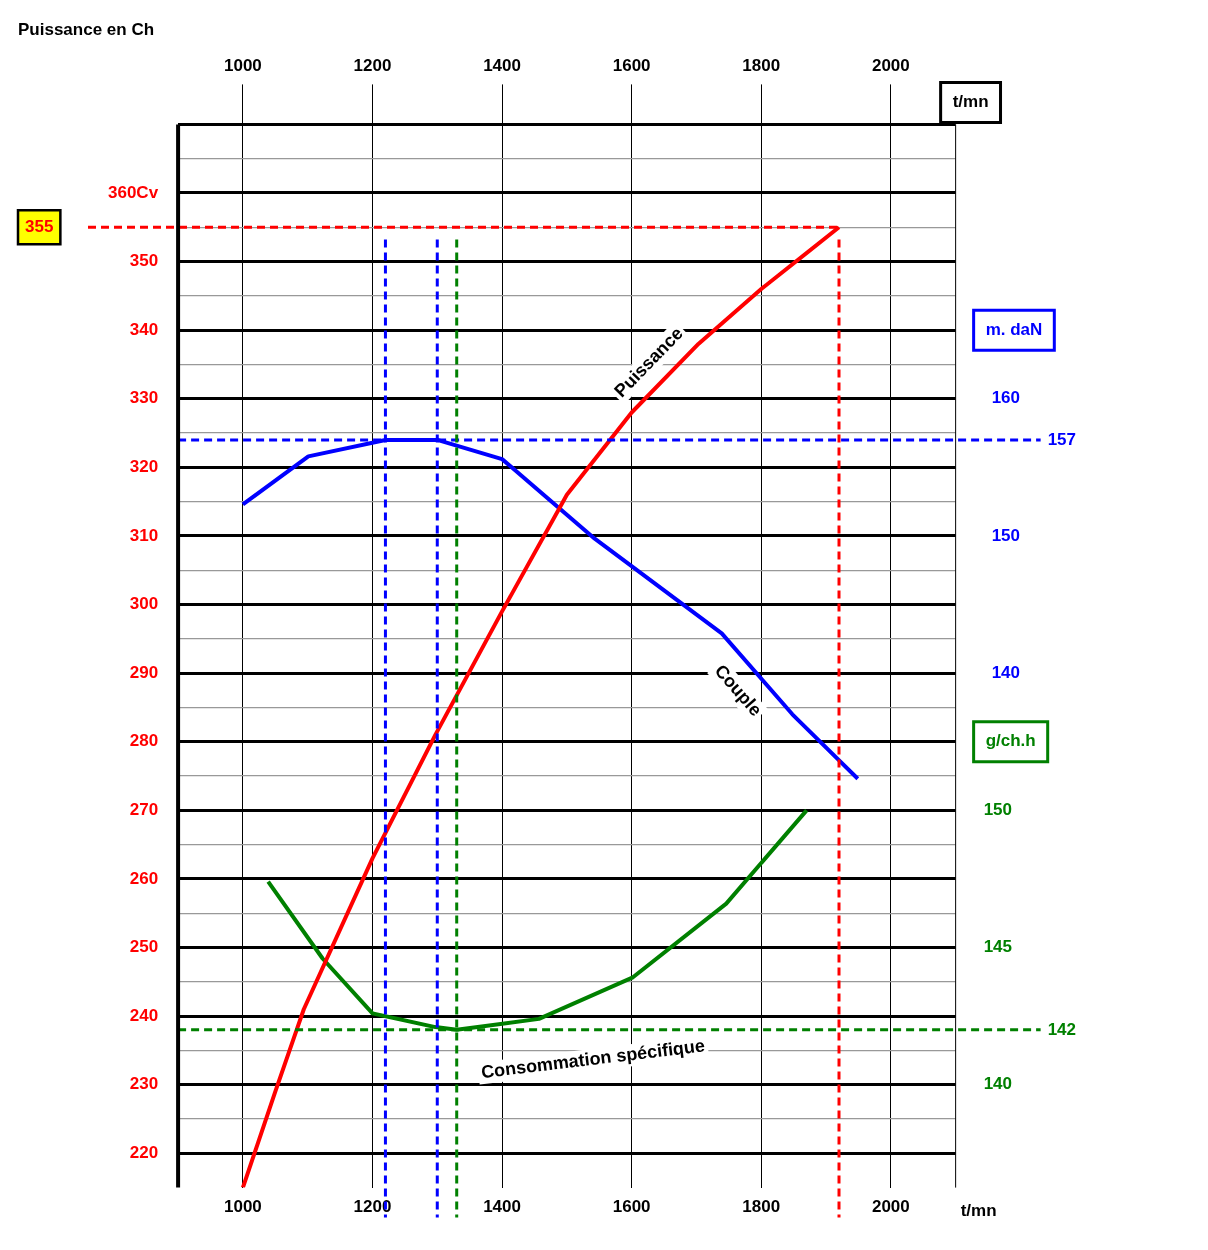  What do you see at coordinates (144, 398) in the screenshot?
I see `y-tick-label: 330` at bounding box center [144, 398].